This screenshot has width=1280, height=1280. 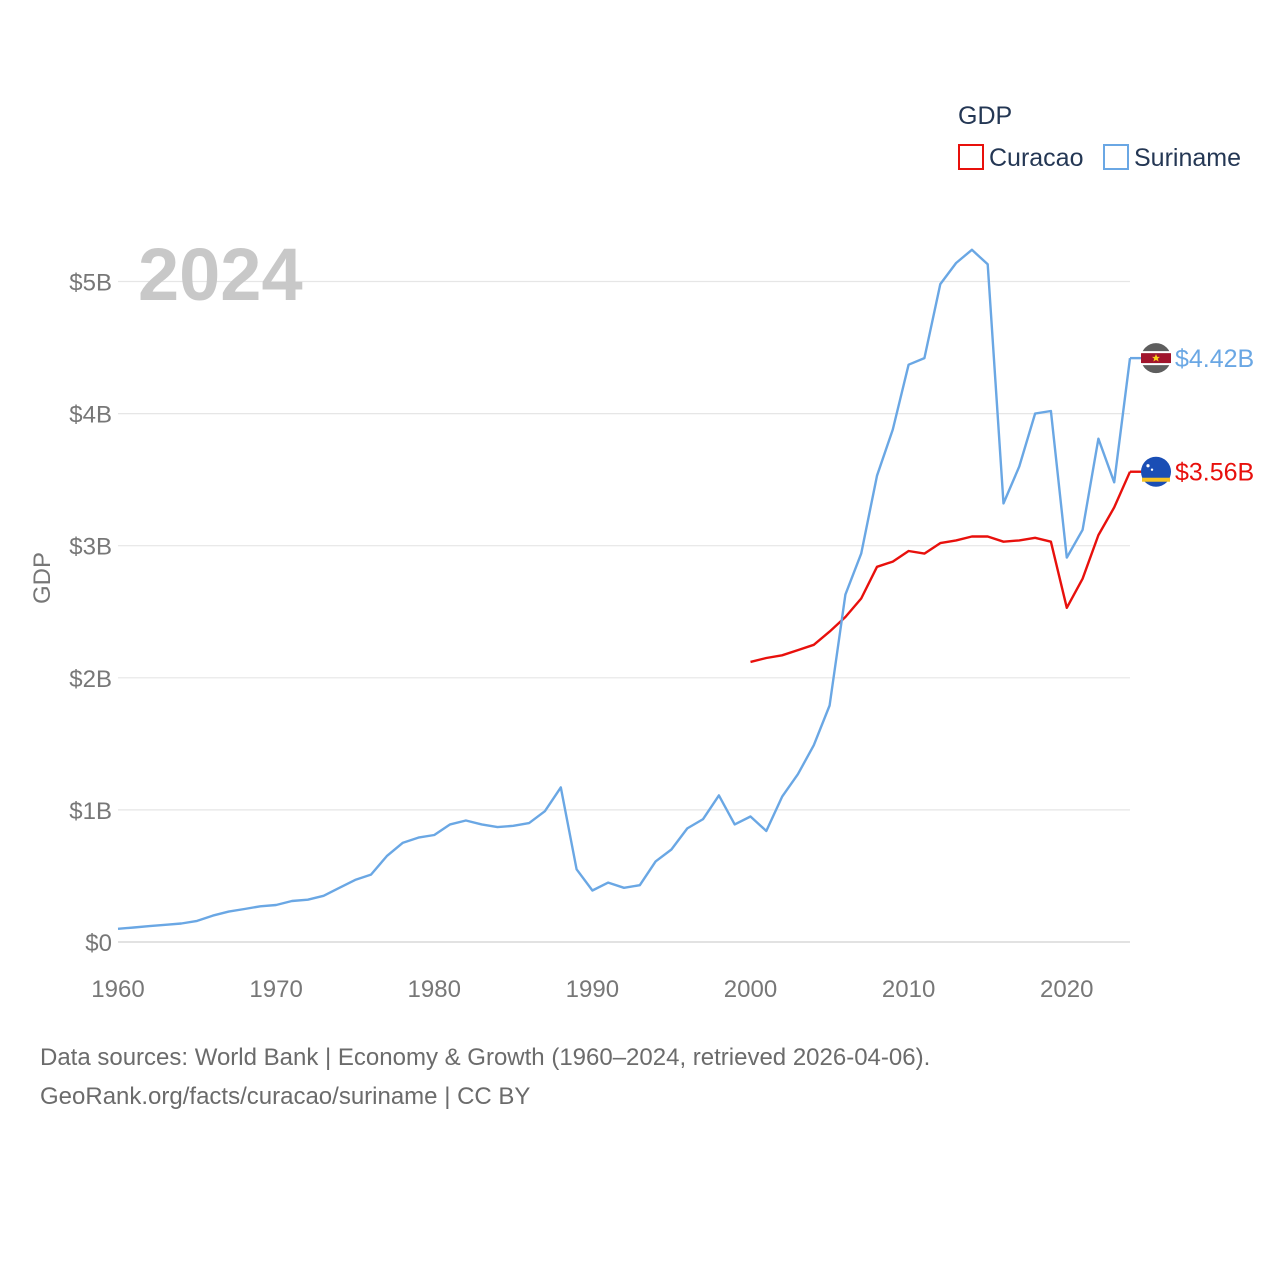 I want to click on flag-base, so click(x=1156, y=471).